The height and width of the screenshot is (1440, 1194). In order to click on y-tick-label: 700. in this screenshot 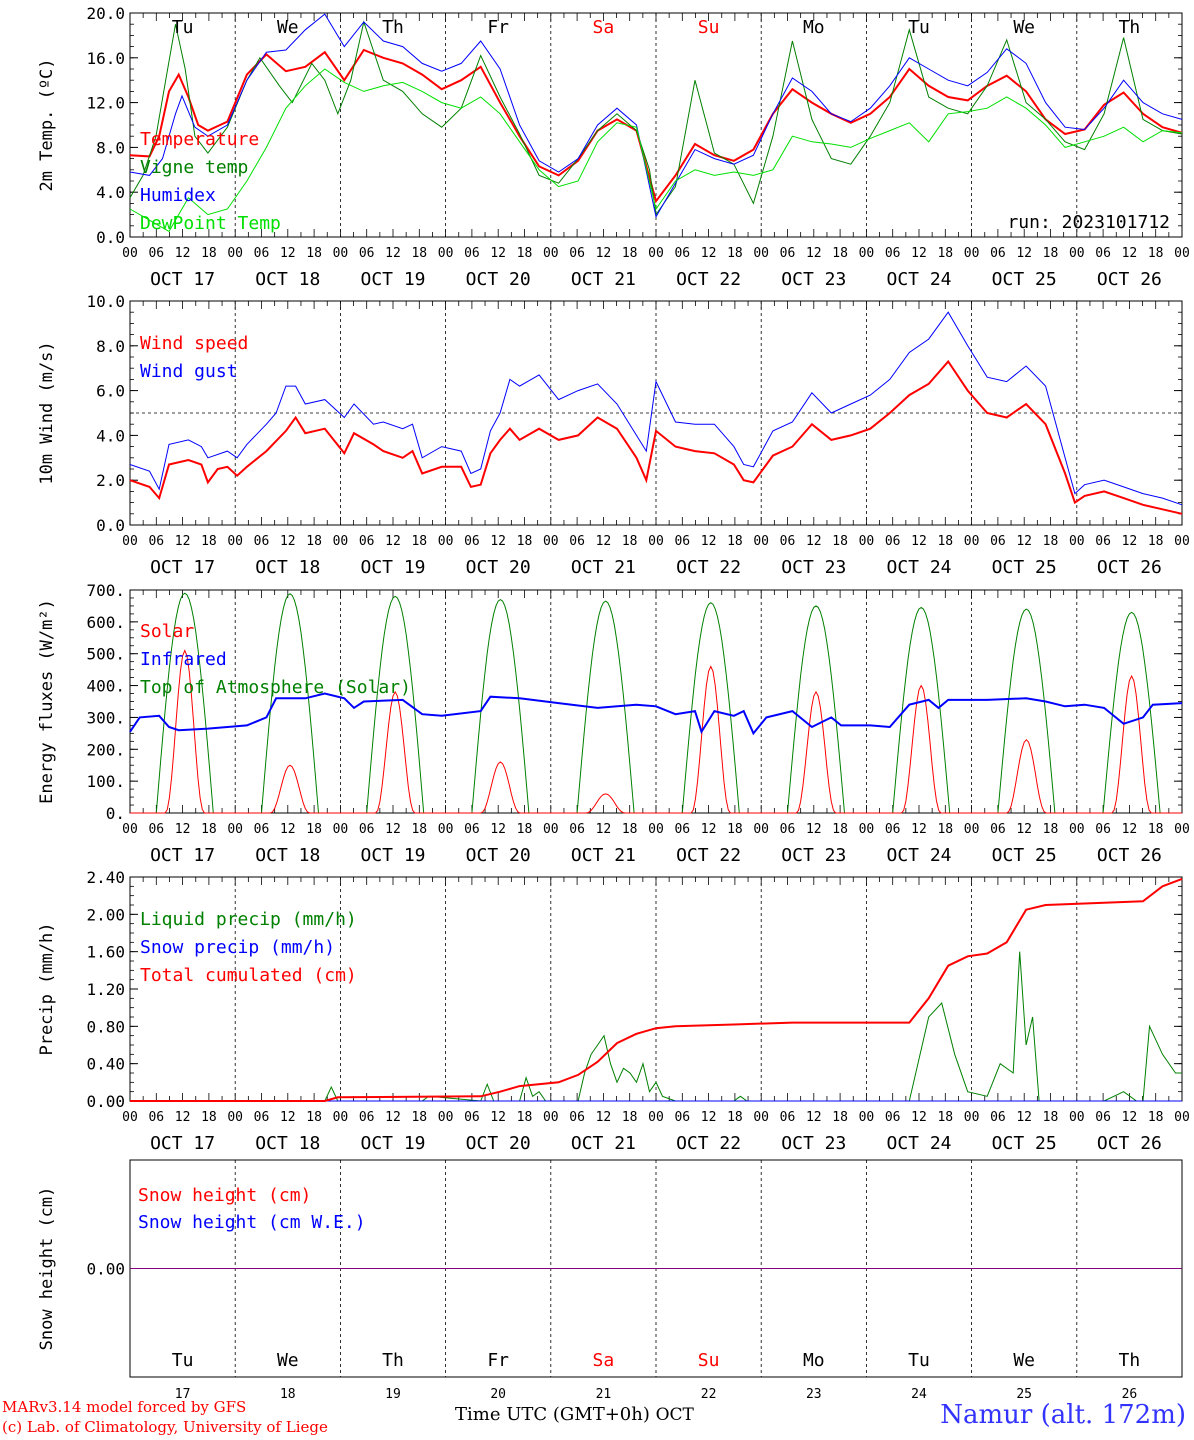, I will do `click(105, 590)`.